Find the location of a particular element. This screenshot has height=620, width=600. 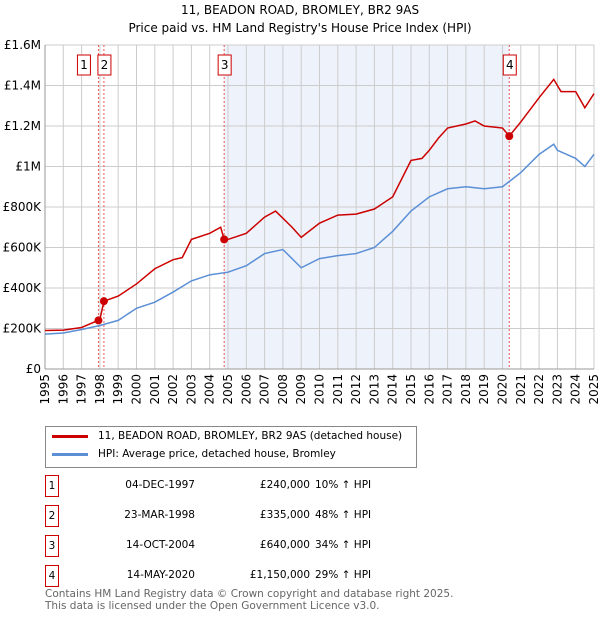

sale-label: 1 is located at coordinates (84, 65).